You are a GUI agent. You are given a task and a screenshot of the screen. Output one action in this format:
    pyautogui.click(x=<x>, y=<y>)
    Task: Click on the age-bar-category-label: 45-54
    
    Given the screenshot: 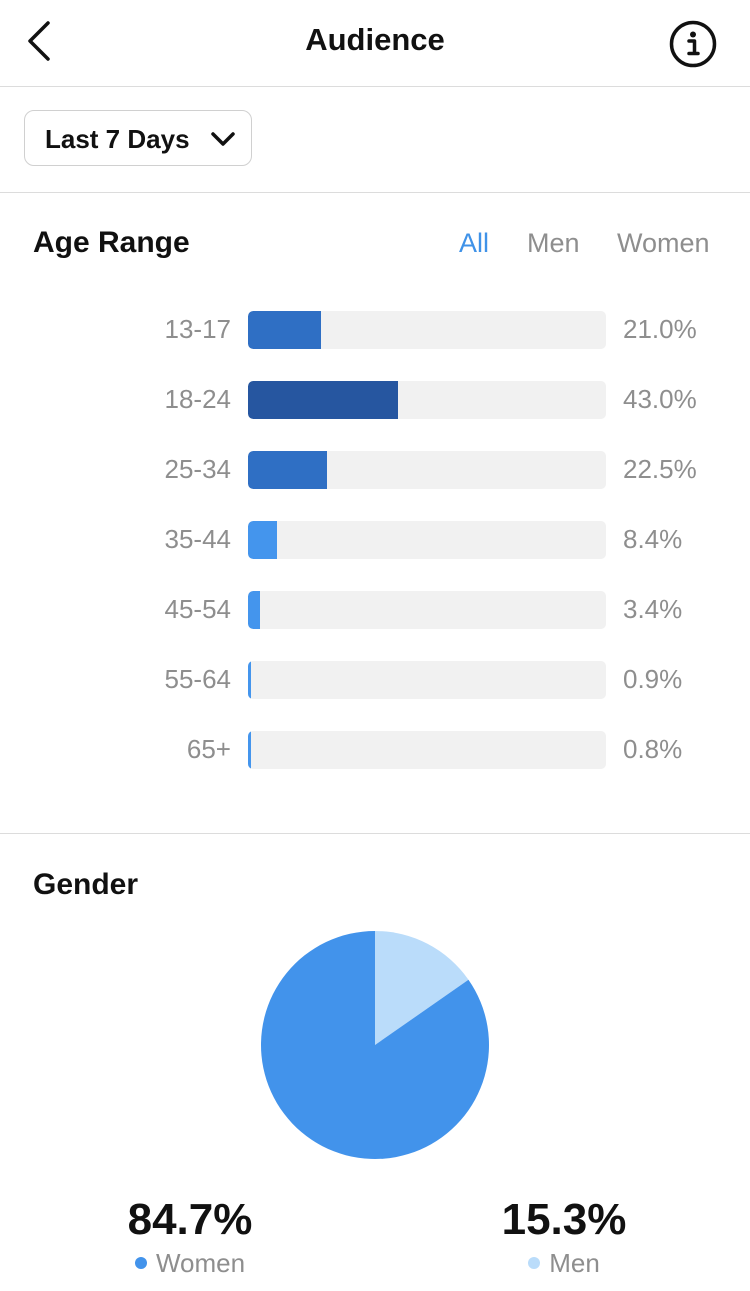 What is the action you would take?
    pyautogui.click(x=198, y=609)
    